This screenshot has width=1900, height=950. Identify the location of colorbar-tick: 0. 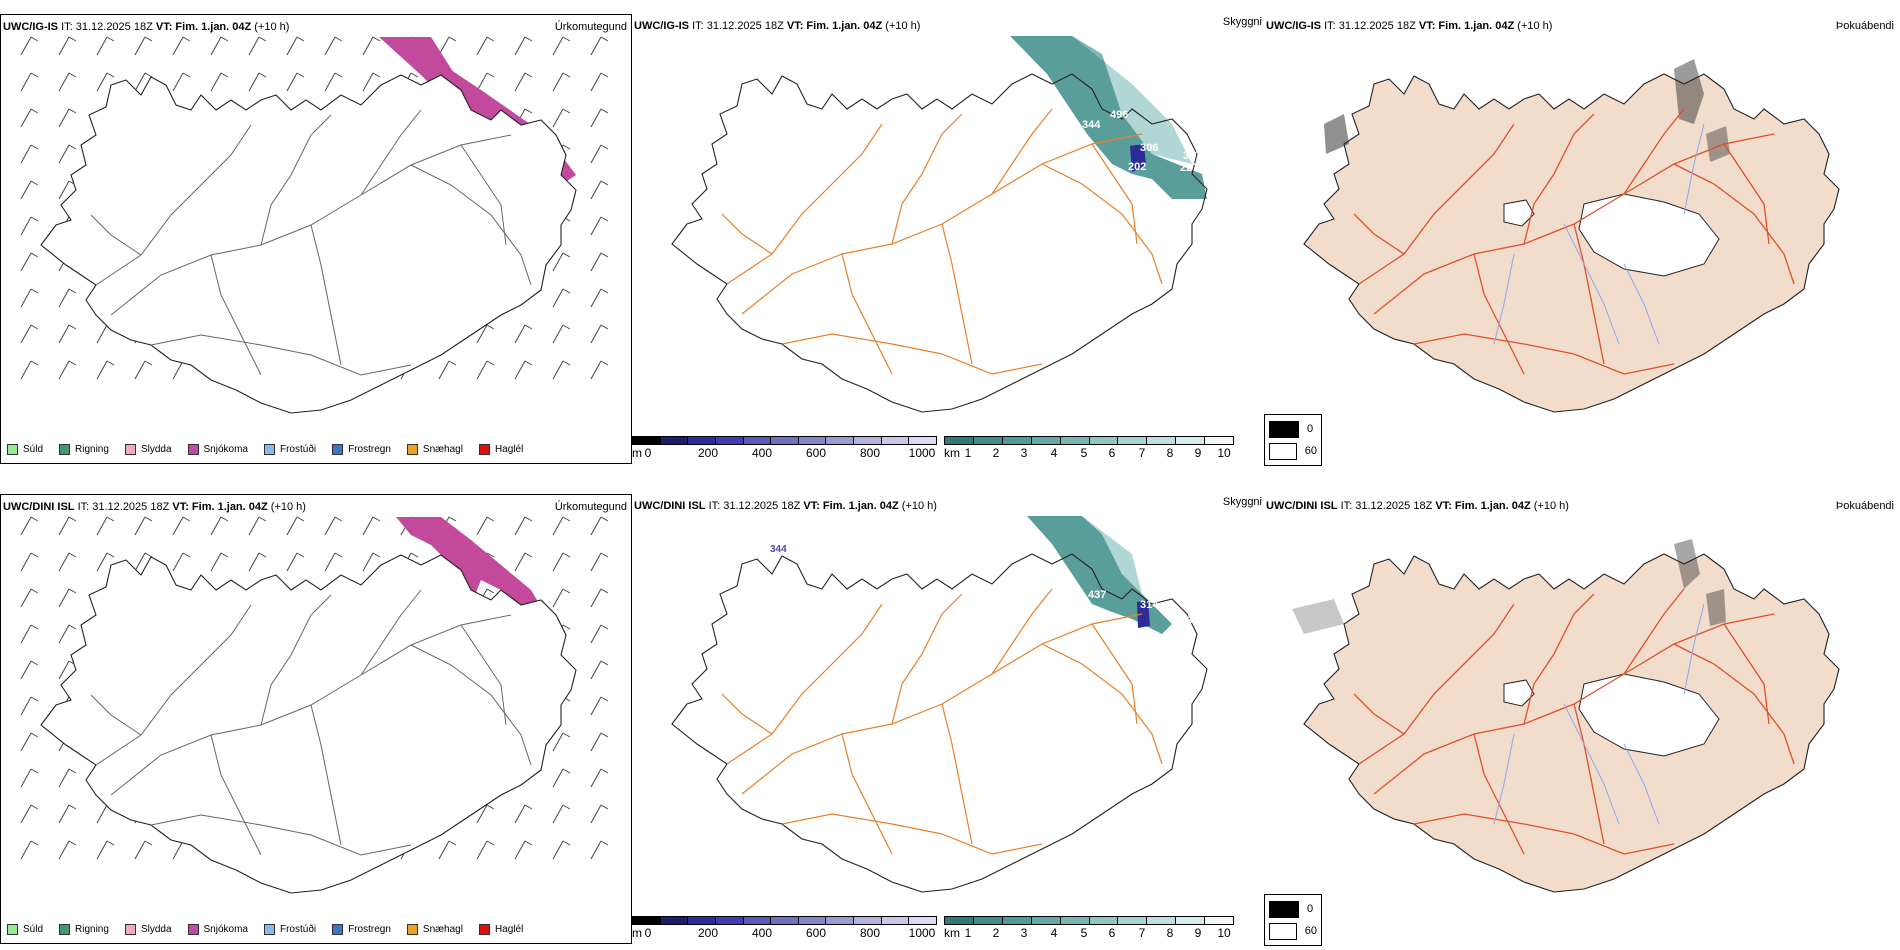
(648, 933).